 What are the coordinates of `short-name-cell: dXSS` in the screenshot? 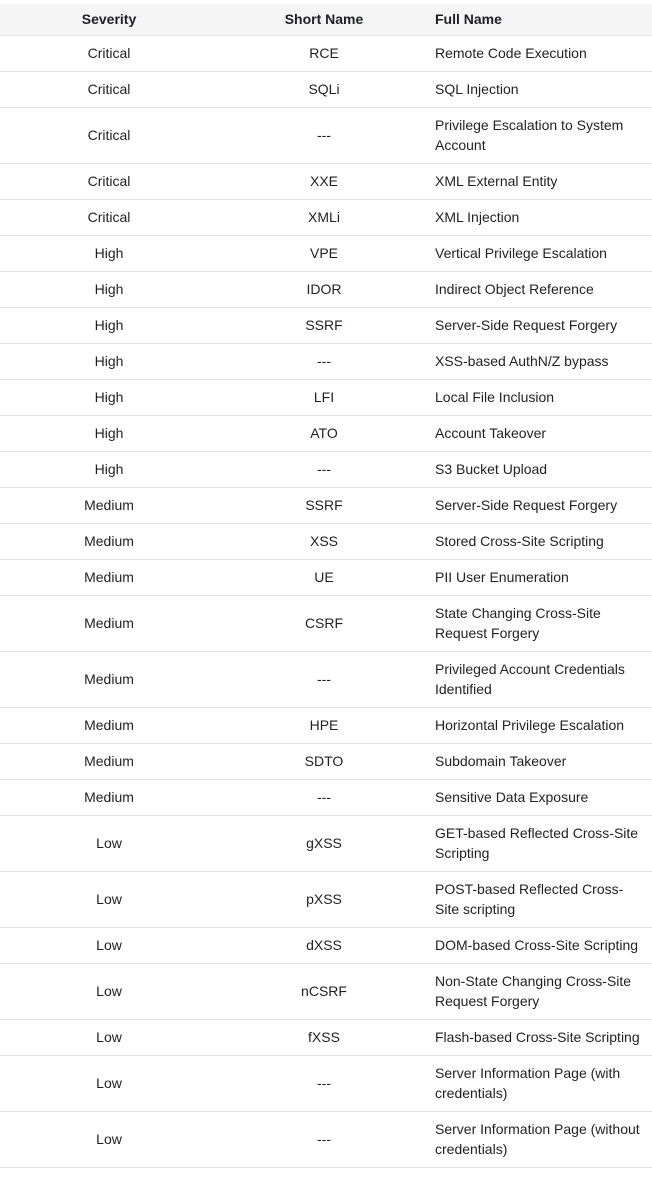 It's located at (324, 945).